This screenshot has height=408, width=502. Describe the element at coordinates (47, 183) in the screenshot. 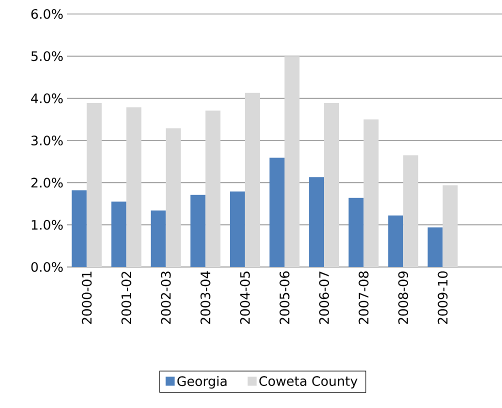

I see `y-tick-label: 2.0%` at that location.